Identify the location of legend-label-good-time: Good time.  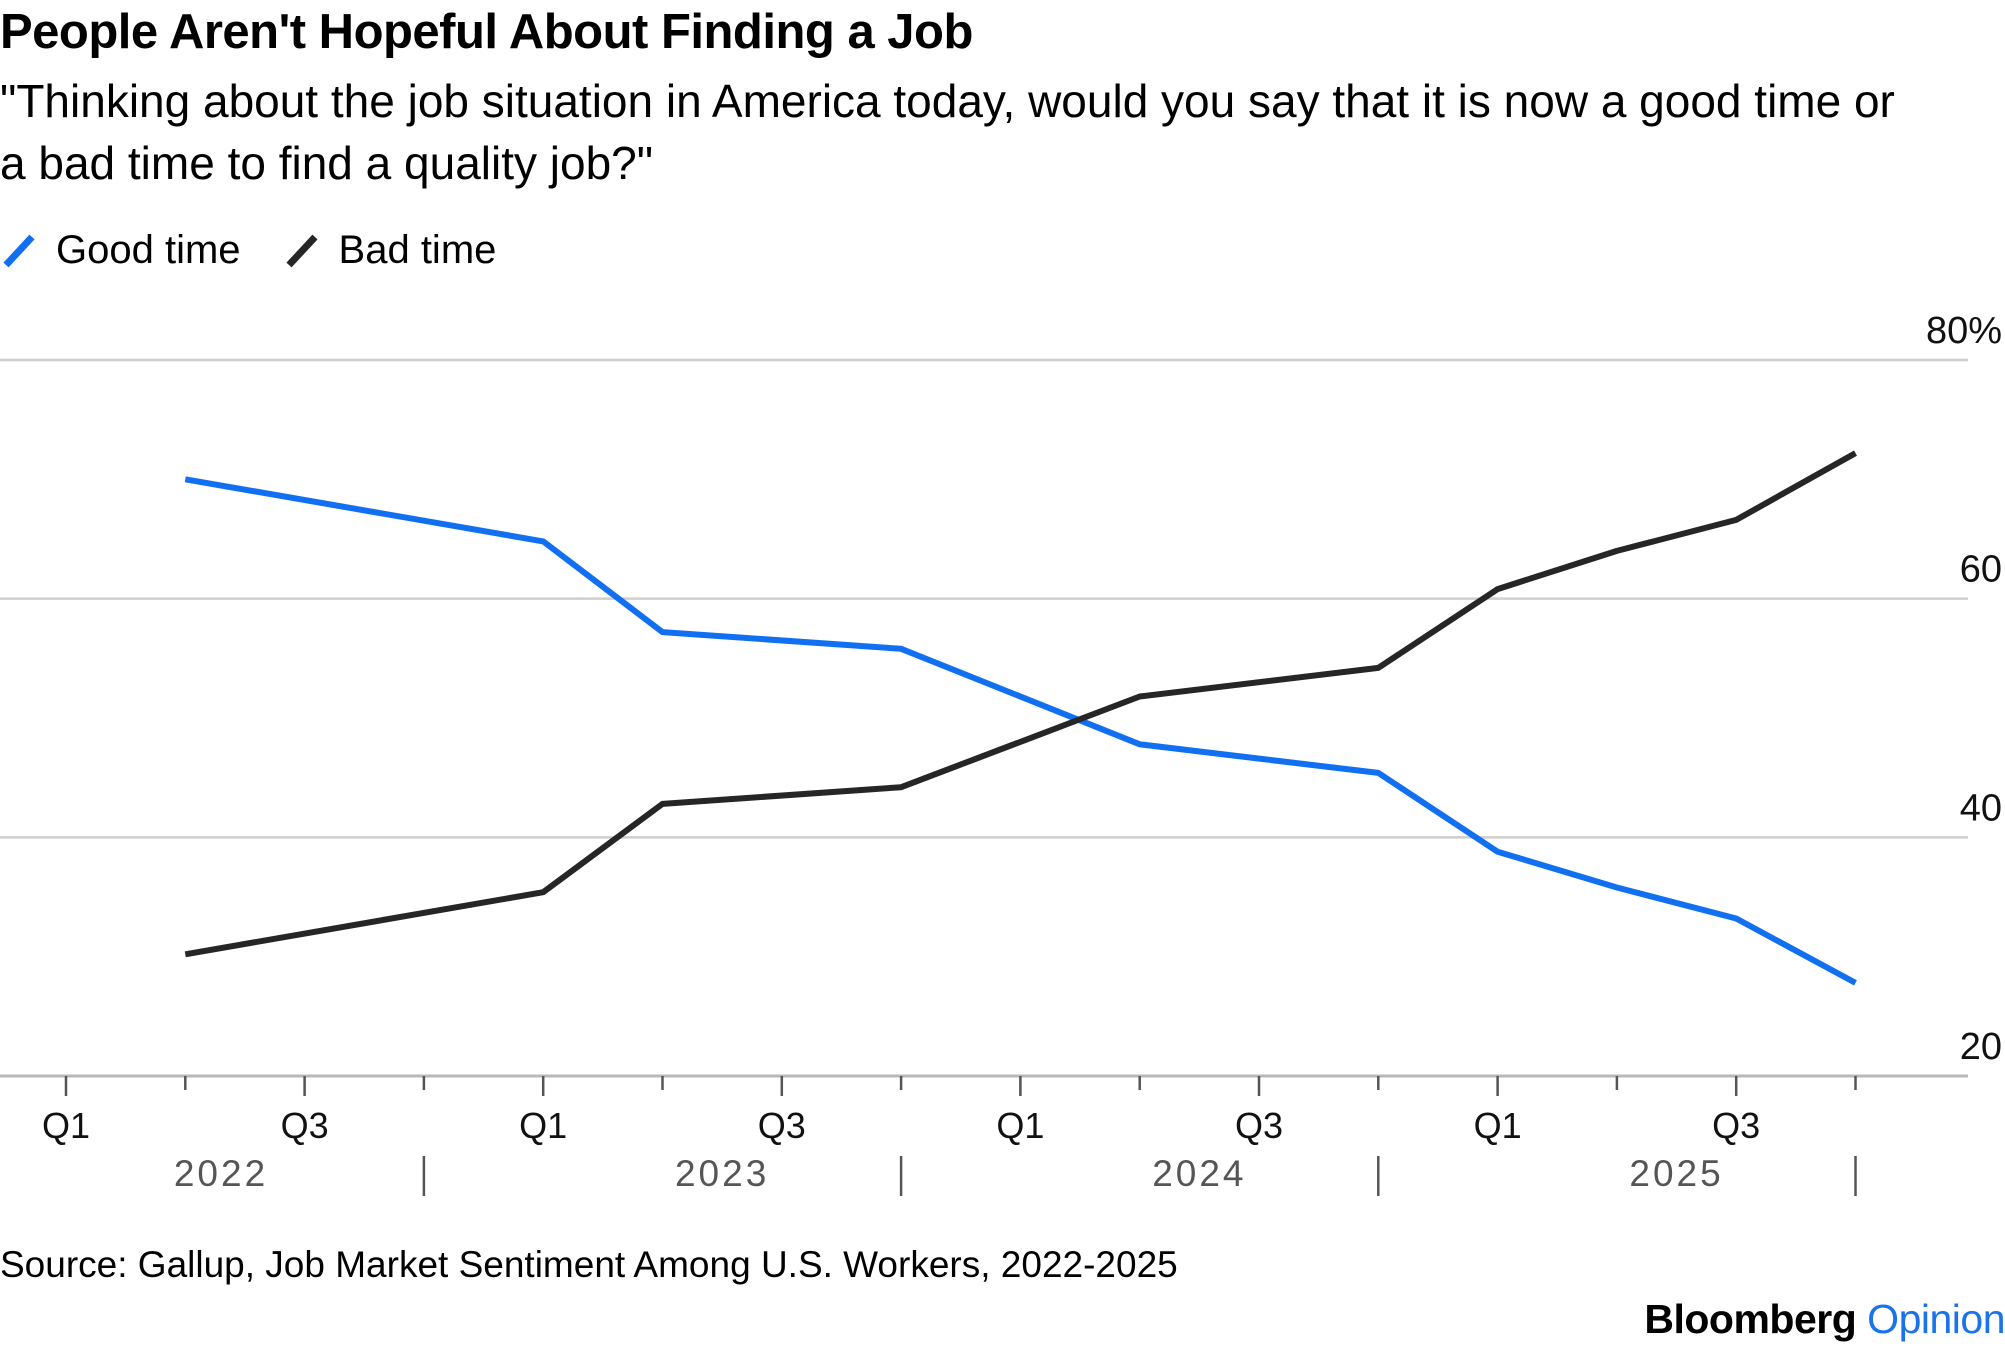
(148, 249).